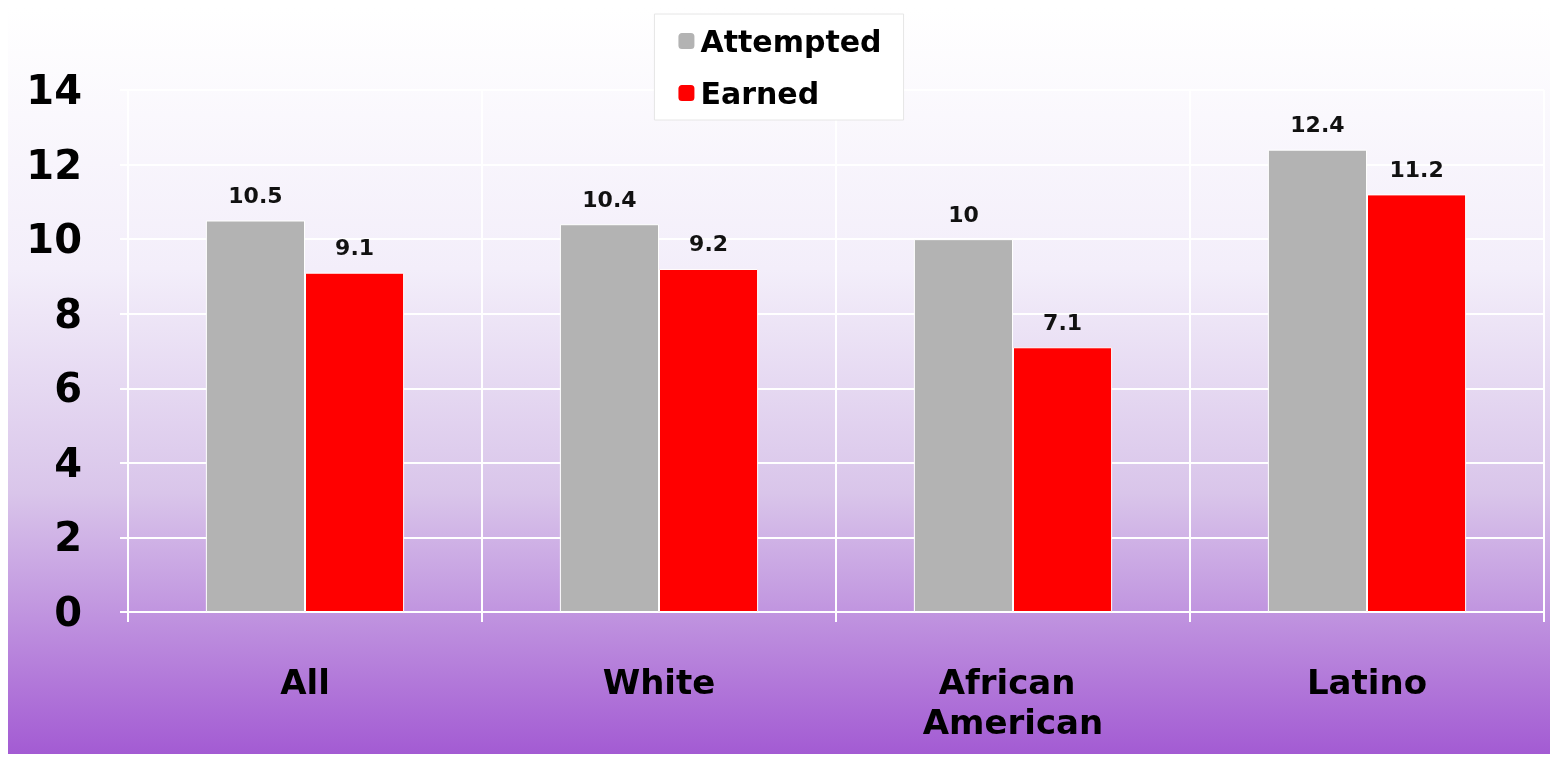  I want to click on data-label: 10.5, so click(255, 195).